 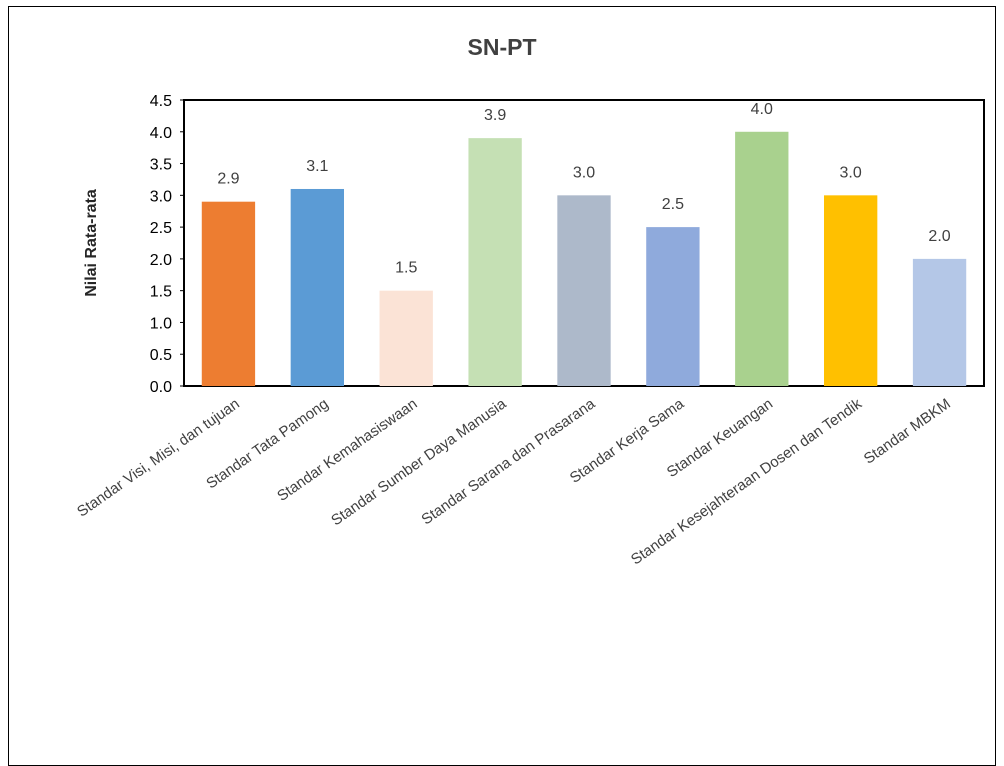 I want to click on y-tick-label: 3.0, so click(x=161, y=196).